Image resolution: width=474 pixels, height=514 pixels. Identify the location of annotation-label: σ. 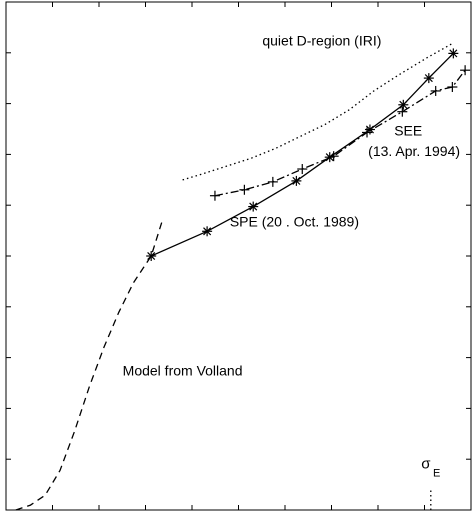
(426, 463).